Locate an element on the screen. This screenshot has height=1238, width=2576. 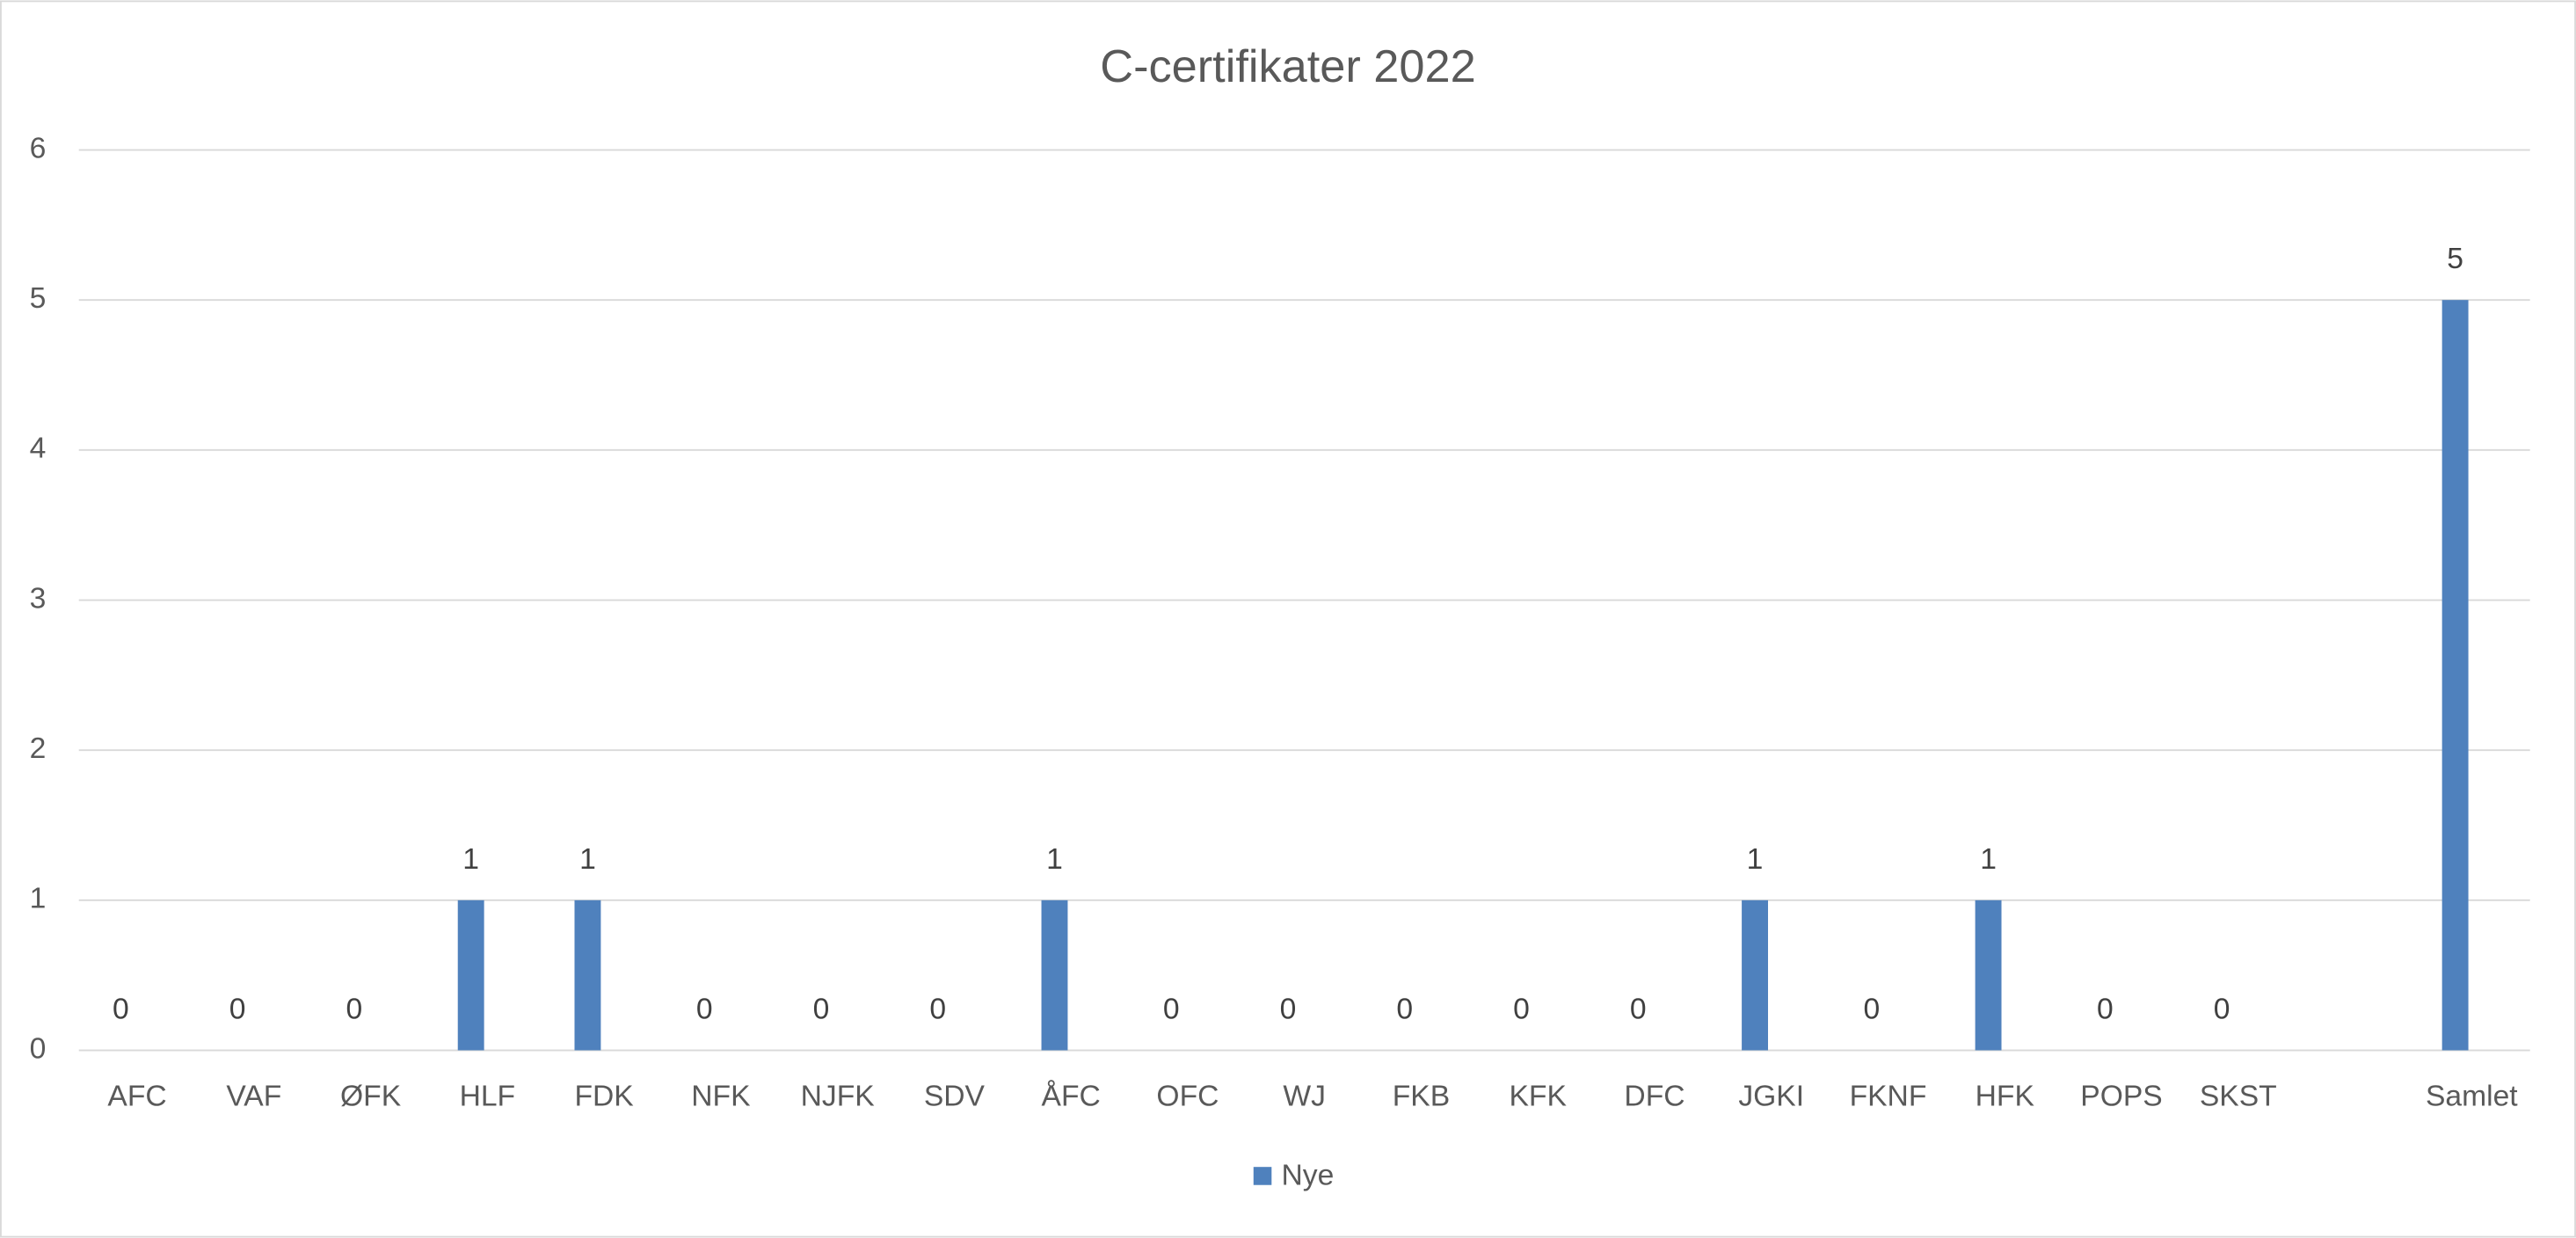
x-tick-label: FKB is located at coordinates (1421, 1097).